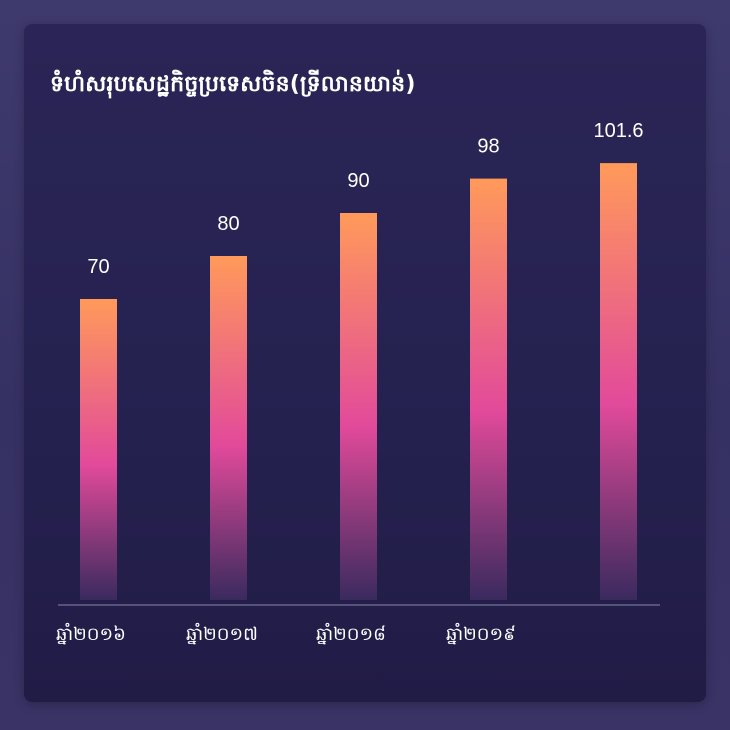  I want to click on value-label-3: 90, so click(358, 181).